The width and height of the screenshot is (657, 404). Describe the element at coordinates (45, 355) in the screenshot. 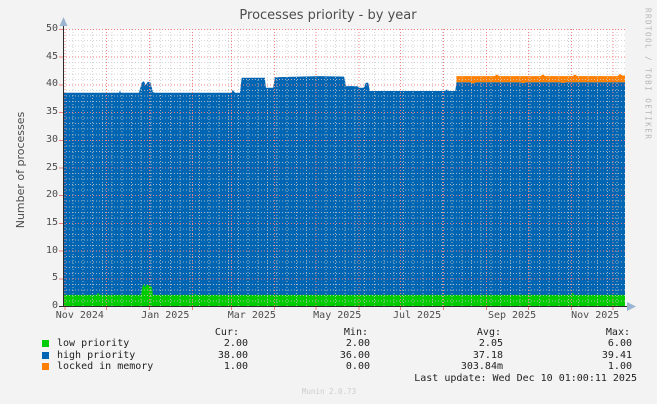

I see `legend-swatch-high-priority` at that location.